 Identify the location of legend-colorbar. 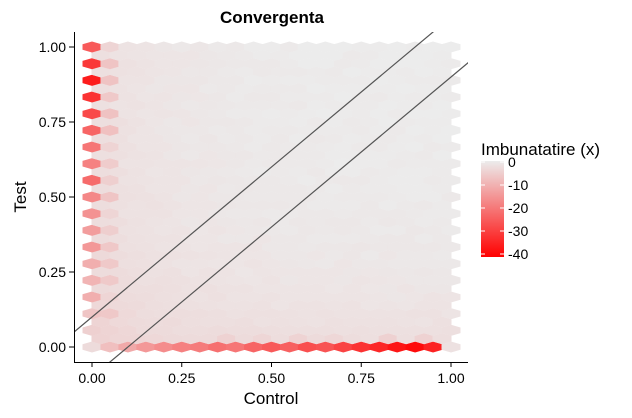
(492, 209).